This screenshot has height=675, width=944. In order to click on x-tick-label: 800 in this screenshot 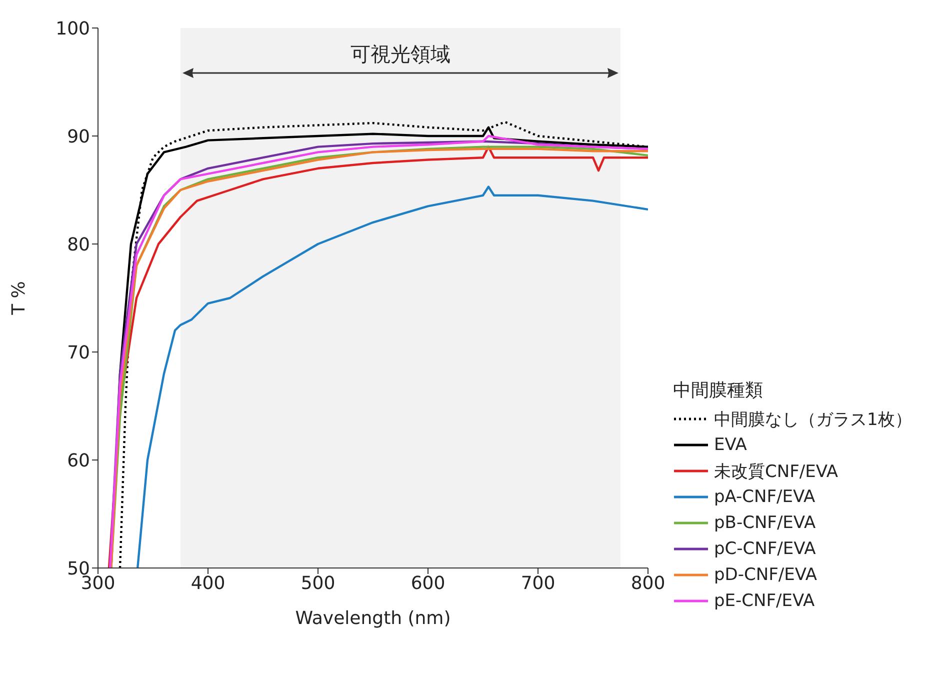, I will do `click(648, 583)`.